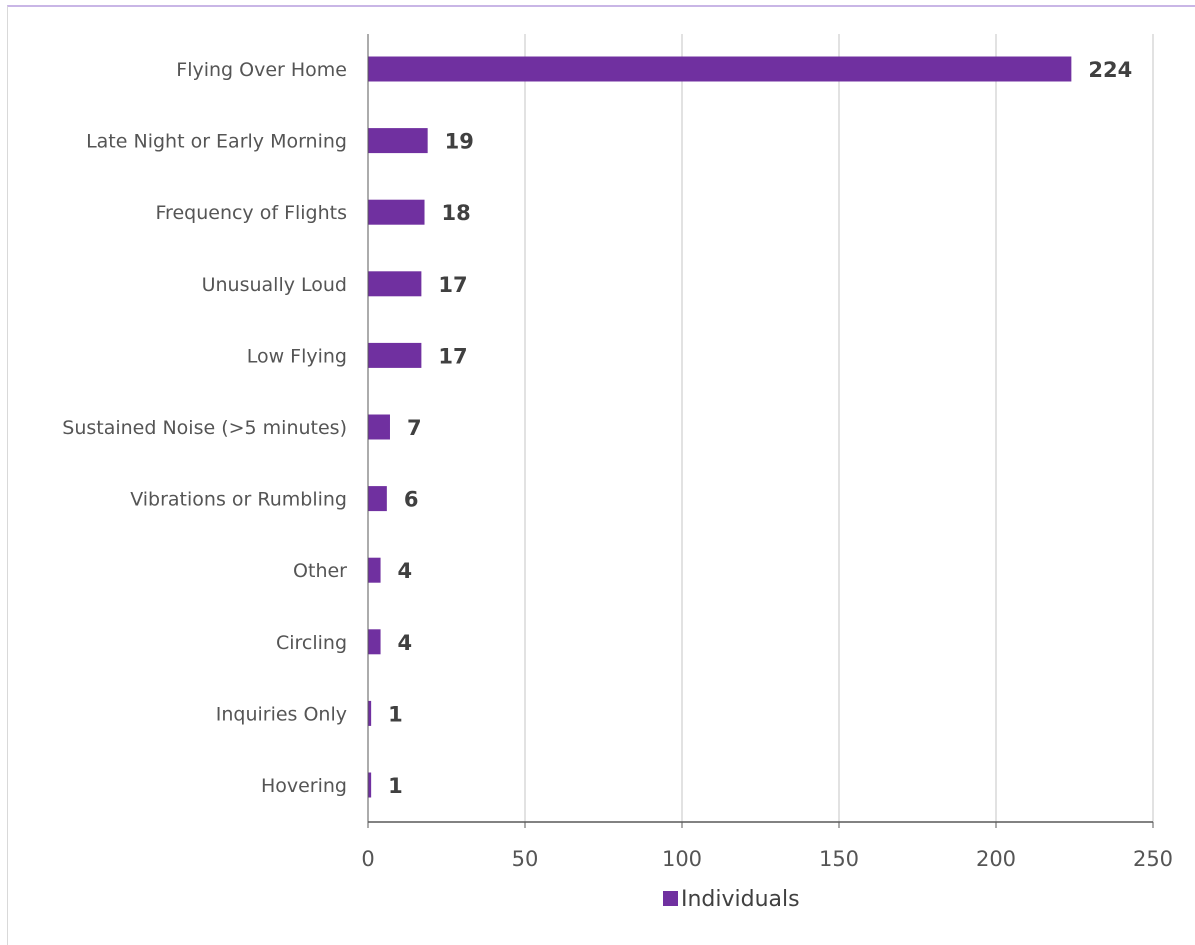  What do you see at coordinates (670, 898) in the screenshot?
I see `legend-swatch` at bounding box center [670, 898].